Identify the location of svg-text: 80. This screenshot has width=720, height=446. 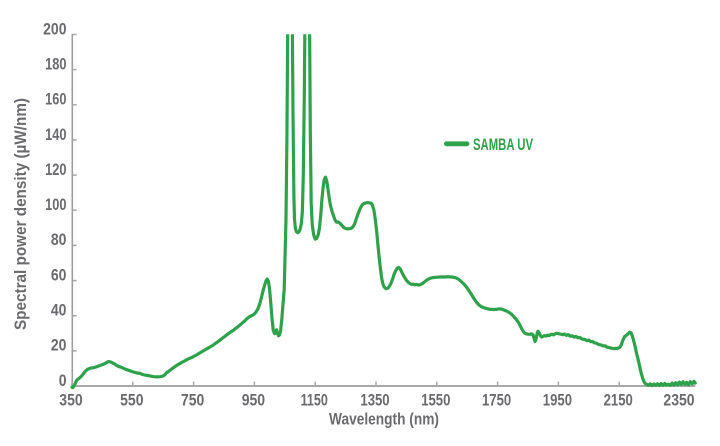
(59, 239).